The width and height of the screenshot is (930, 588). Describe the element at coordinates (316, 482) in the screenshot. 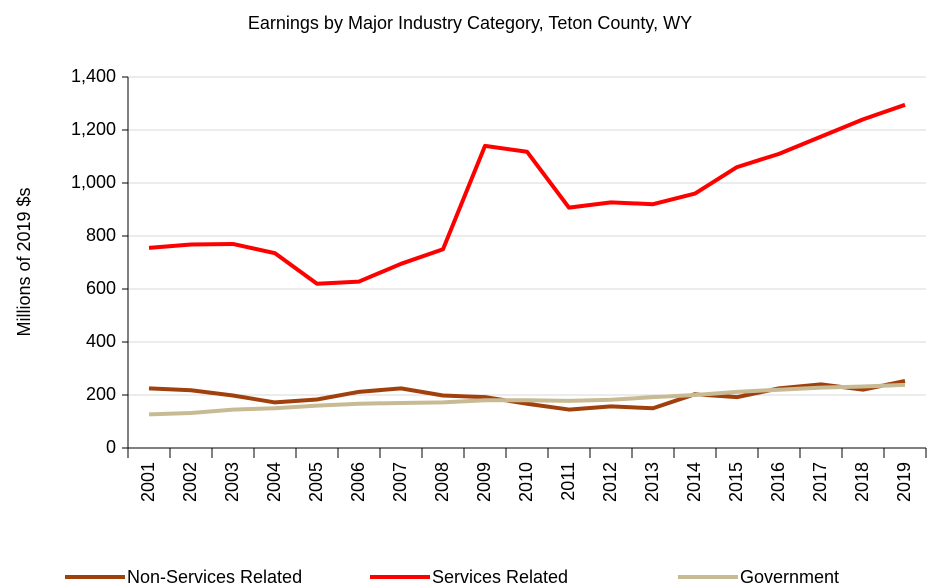

I see `x-tick-label: 2005` at that location.